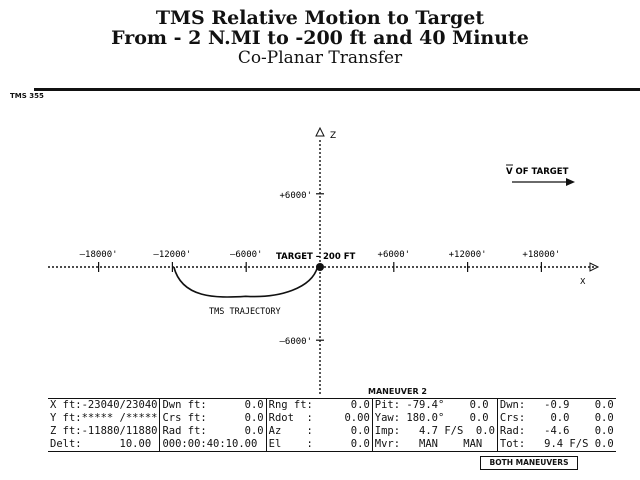  What do you see at coordinates (570, 182) in the screenshot?
I see `velocity-arrow-icon` at bounding box center [570, 182].